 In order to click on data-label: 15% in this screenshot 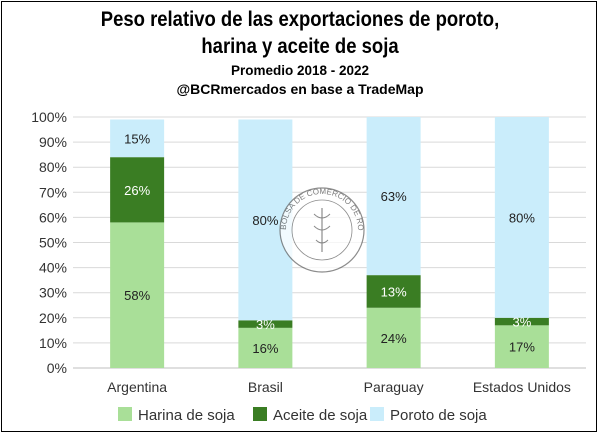, I will do `click(137, 138)`.